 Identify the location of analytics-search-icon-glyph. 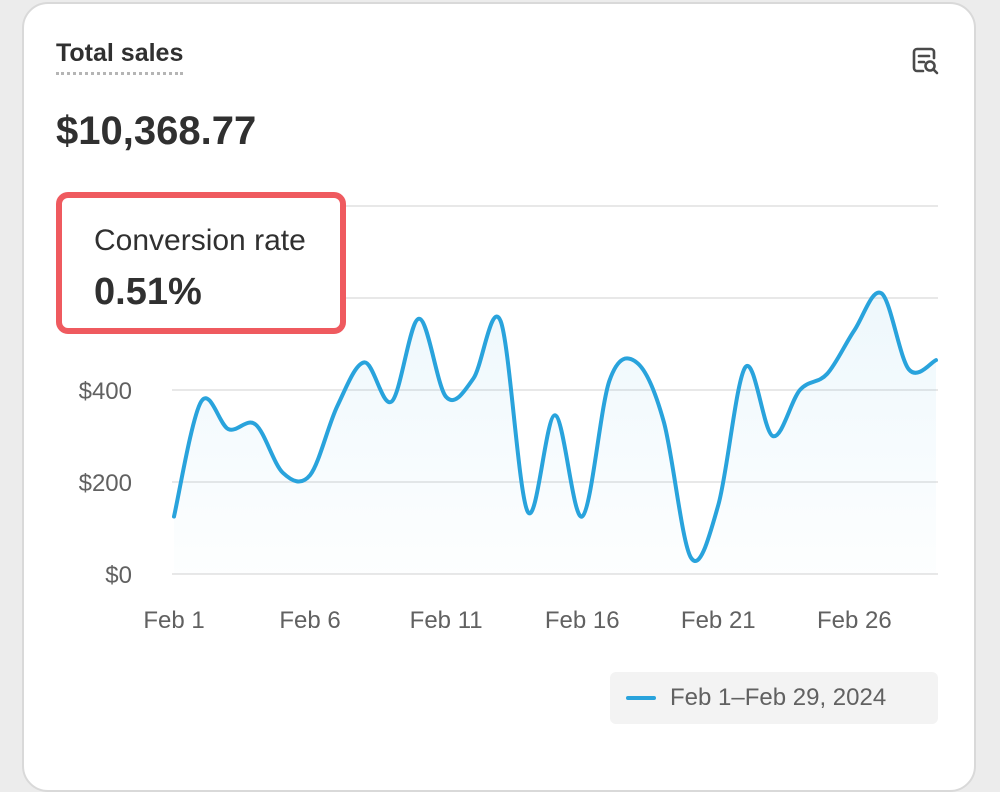
(925, 61).